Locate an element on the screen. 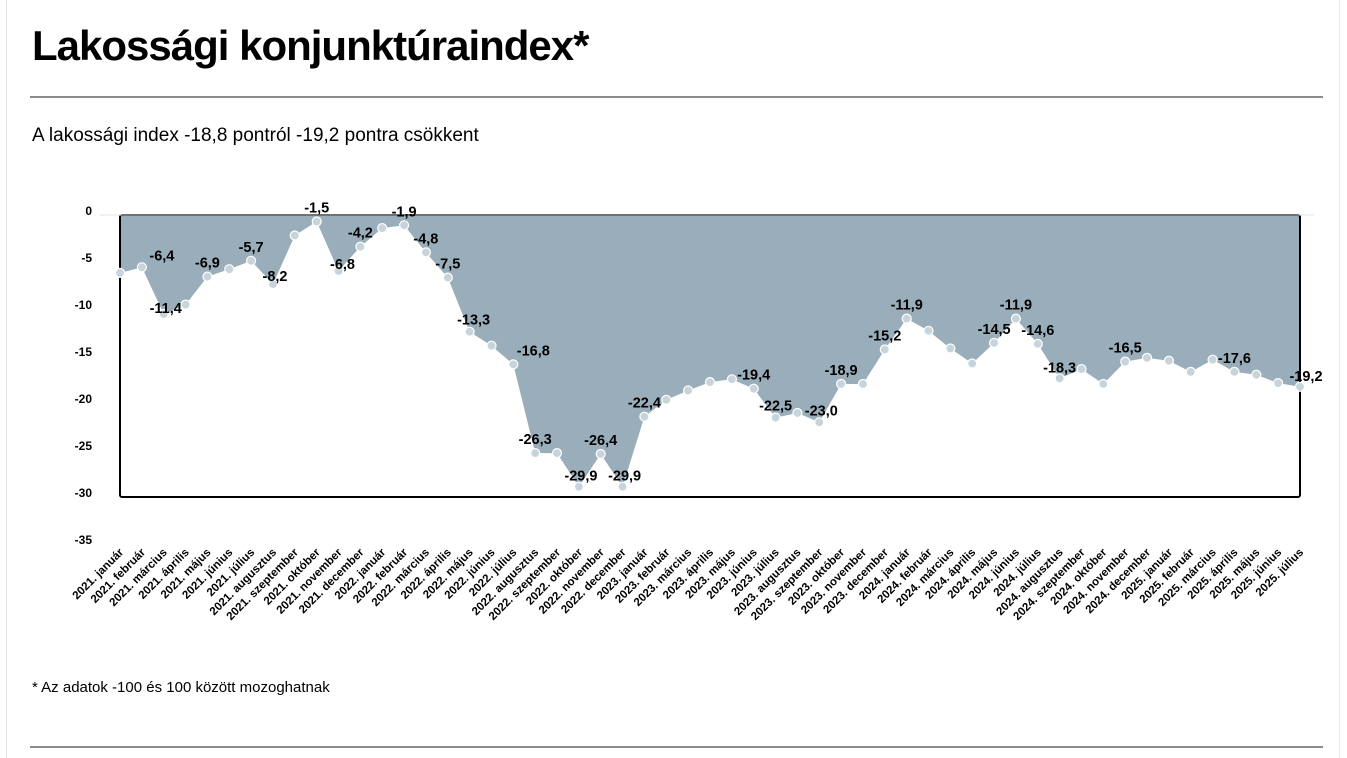  data-label: -19,2 is located at coordinates (1305, 377).